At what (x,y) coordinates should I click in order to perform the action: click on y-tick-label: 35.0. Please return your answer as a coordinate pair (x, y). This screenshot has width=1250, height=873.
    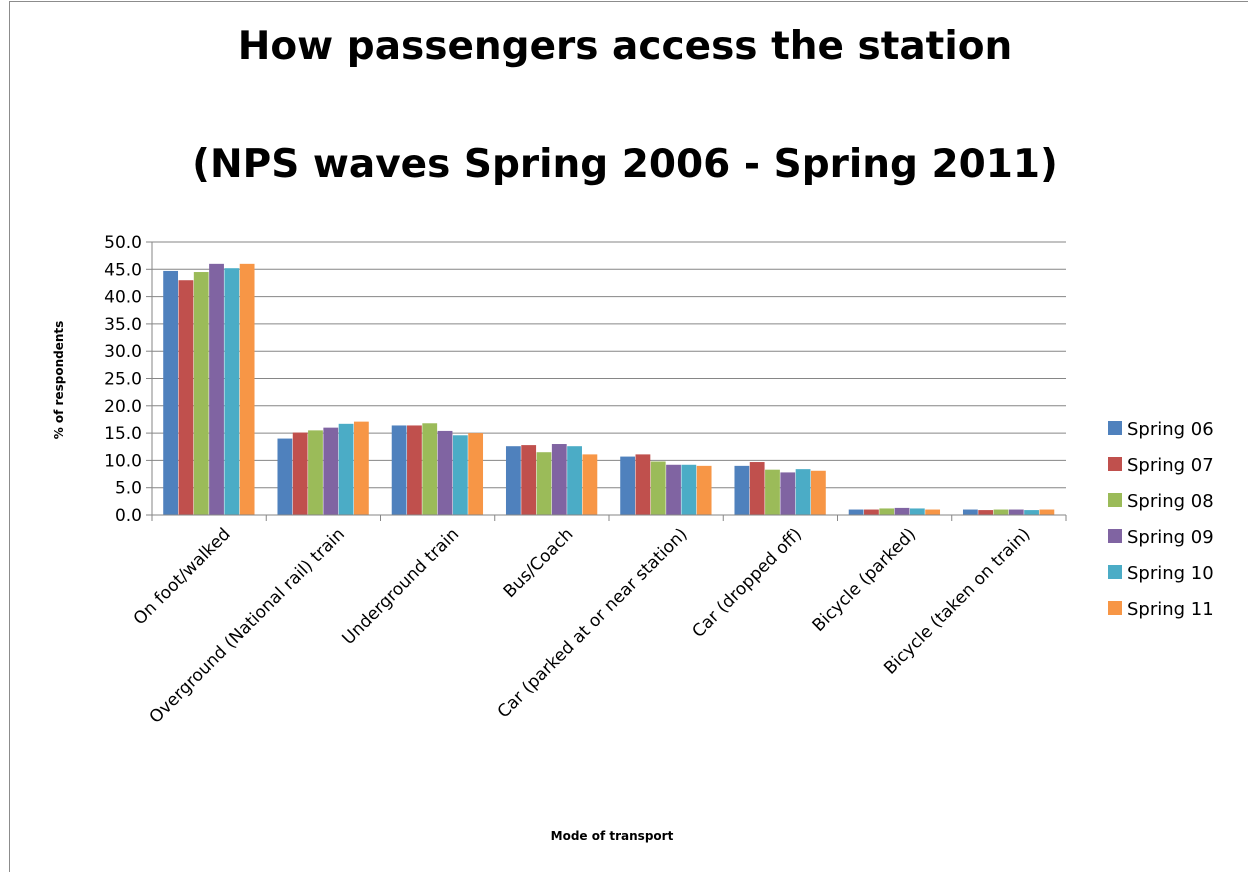
    Looking at the image, I should click on (123, 325).